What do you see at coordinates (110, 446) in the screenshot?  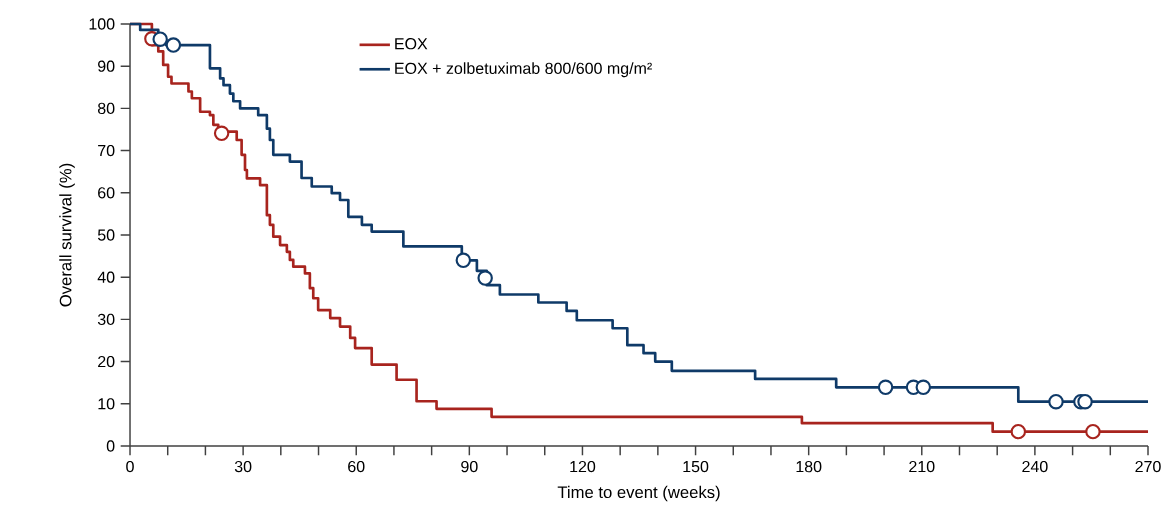 I see `y-tick-label: 0` at bounding box center [110, 446].